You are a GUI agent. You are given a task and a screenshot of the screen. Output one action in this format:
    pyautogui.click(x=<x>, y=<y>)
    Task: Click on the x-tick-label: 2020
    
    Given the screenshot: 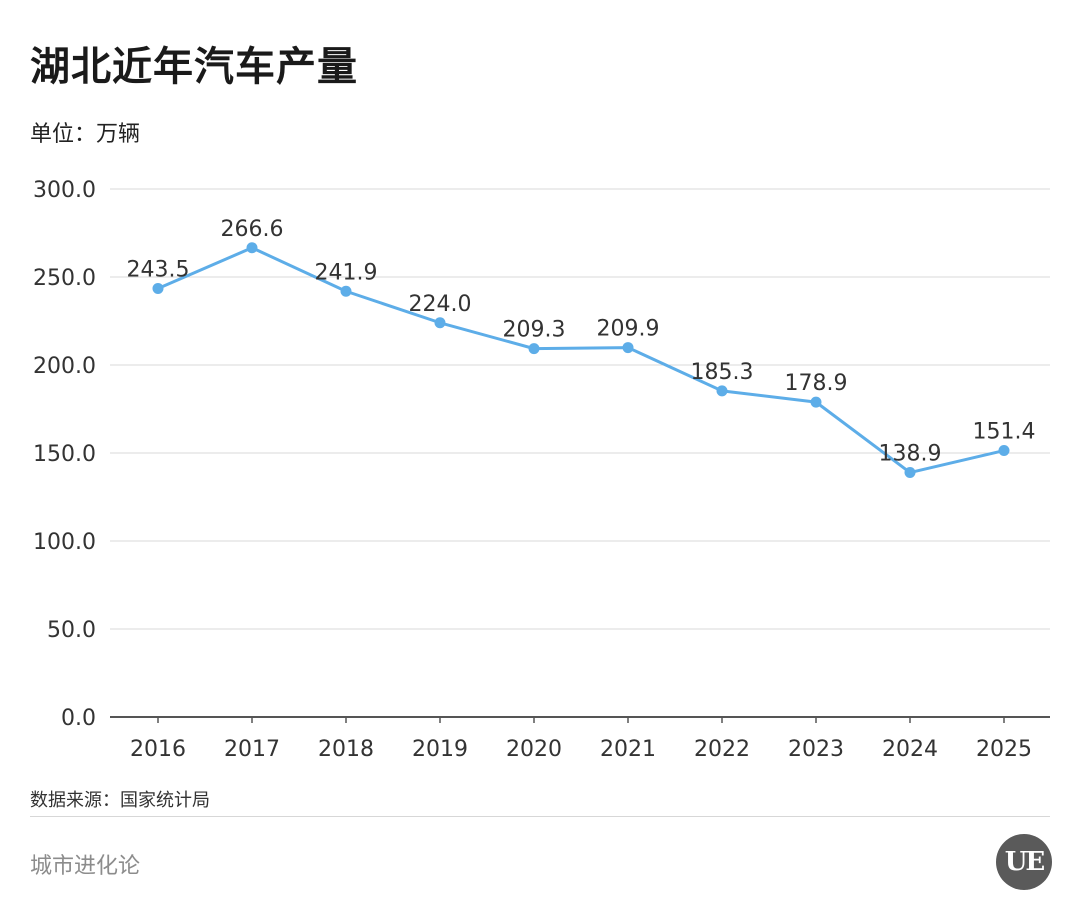 What is the action you would take?
    pyautogui.click(x=534, y=749)
    